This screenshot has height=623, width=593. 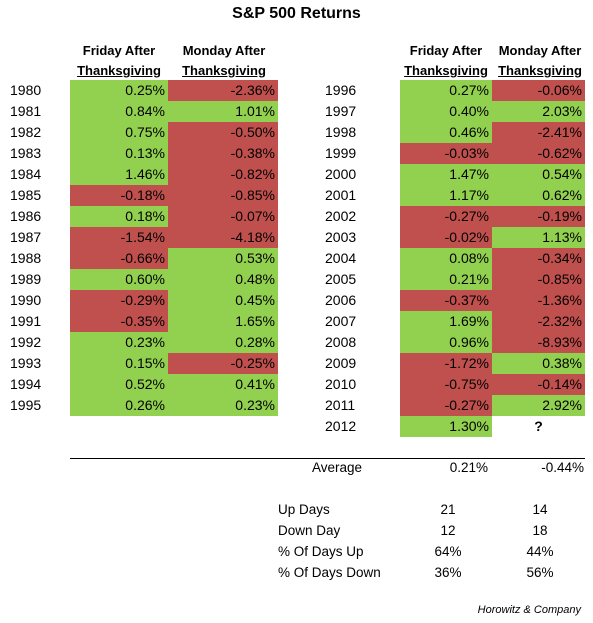 I want to click on right-row-year: 2007, so click(x=341, y=321).